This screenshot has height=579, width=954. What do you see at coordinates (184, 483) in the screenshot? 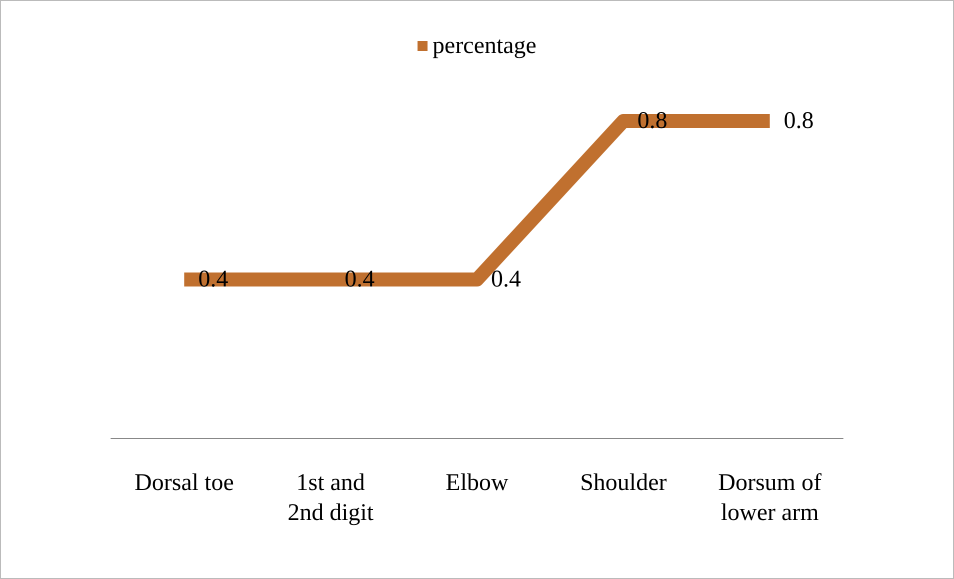
I see `x-tick-label: Dorsal toe` at bounding box center [184, 483].